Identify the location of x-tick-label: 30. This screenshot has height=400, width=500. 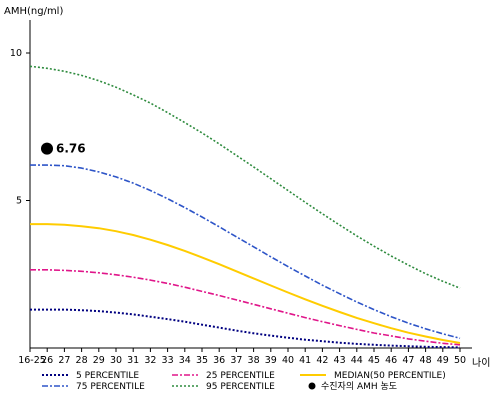
(116, 360).